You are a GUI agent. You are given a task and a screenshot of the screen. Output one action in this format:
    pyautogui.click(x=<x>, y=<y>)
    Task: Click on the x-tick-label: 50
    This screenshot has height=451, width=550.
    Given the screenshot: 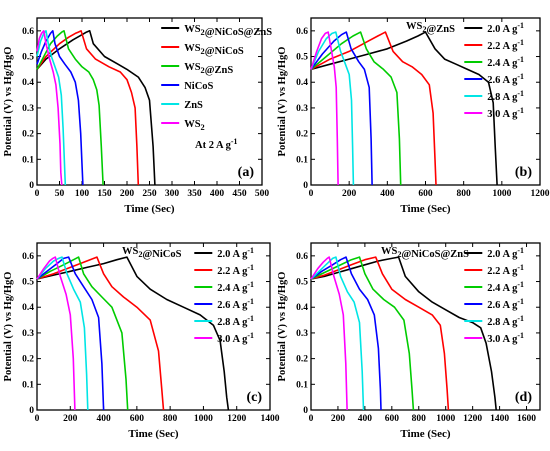 What is the action you would take?
    pyautogui.click(x=60, y=194)
    